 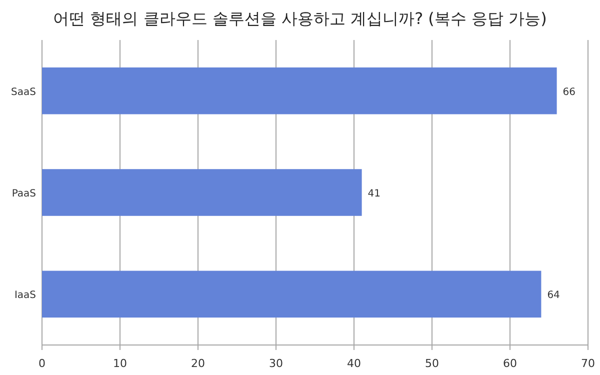 I want to click on y-tick-label: SaaS, so click(x=23, y=92).